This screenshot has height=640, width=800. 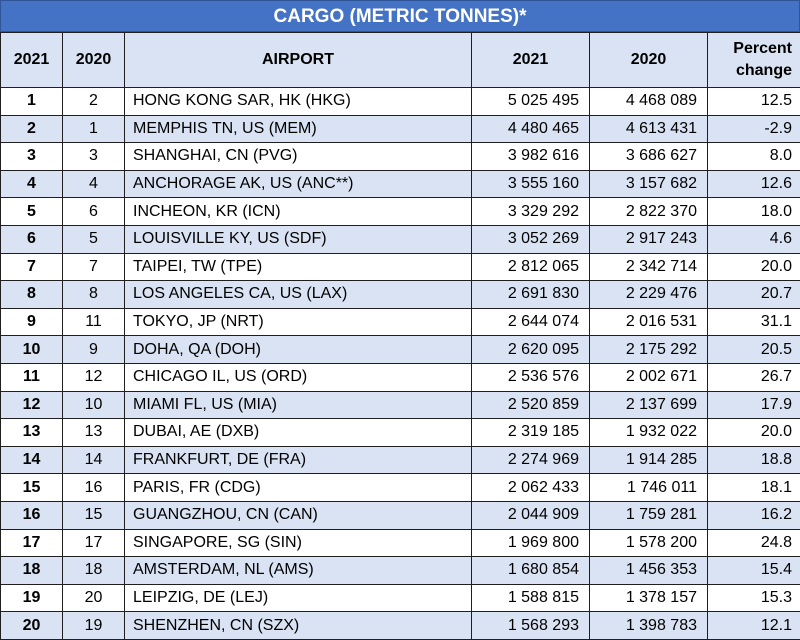 What do you see at coordinates (649, 626) in the screenshot?
I see `cargo-2020-cell: 1 398 783` at bounding box center [649, 626].